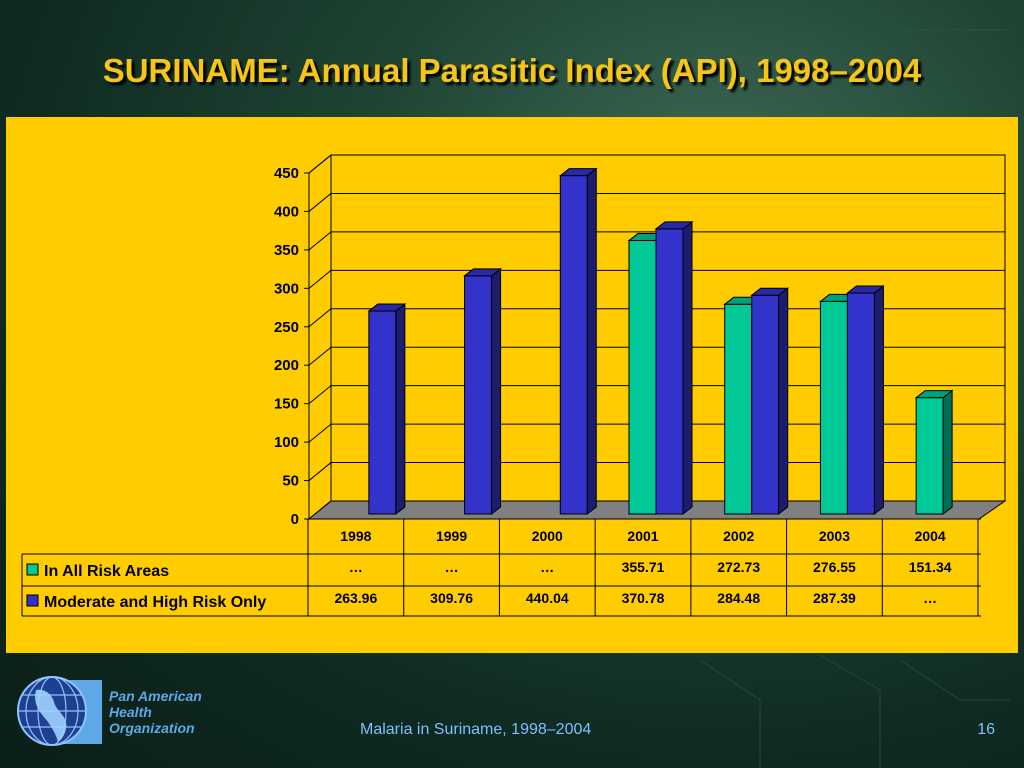 The height and width of the screenshot is (768, 1024). What do you see at coordinates (834, 567) in the screenshot?
I see `data-label: 276.55` at bounding box center [834, 567].